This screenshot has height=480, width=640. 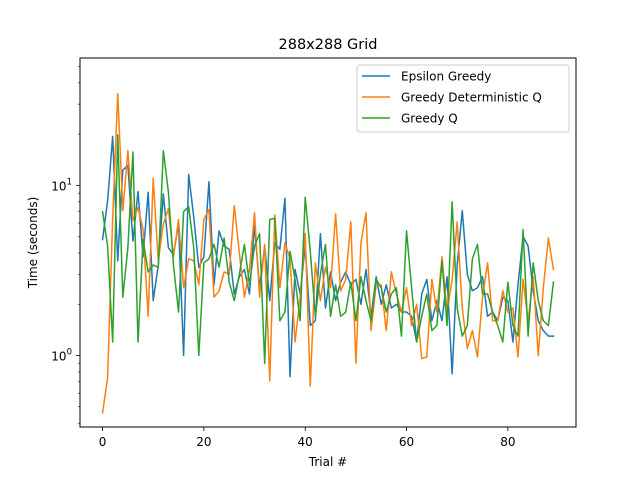 What do you see at coordinates (471, 98) in the screenshot?
I see `legend-label: Greedy Deterministic Q` at bounding box center [471, 98].